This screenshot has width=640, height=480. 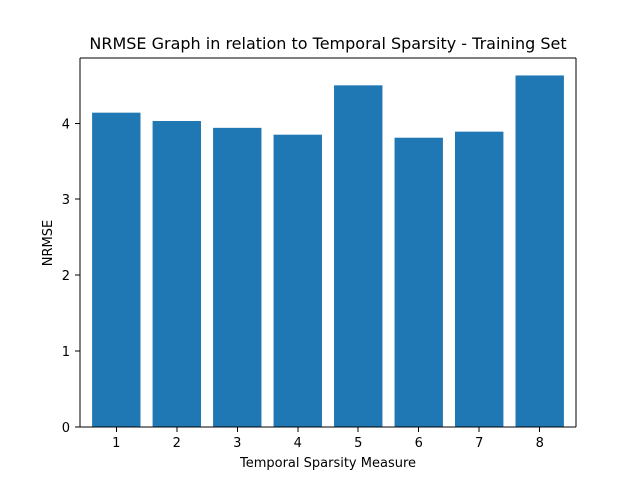 I want to click on x-ticks-group: 1 2 3 4 5 6 7 8, so click(x=328, y=439).